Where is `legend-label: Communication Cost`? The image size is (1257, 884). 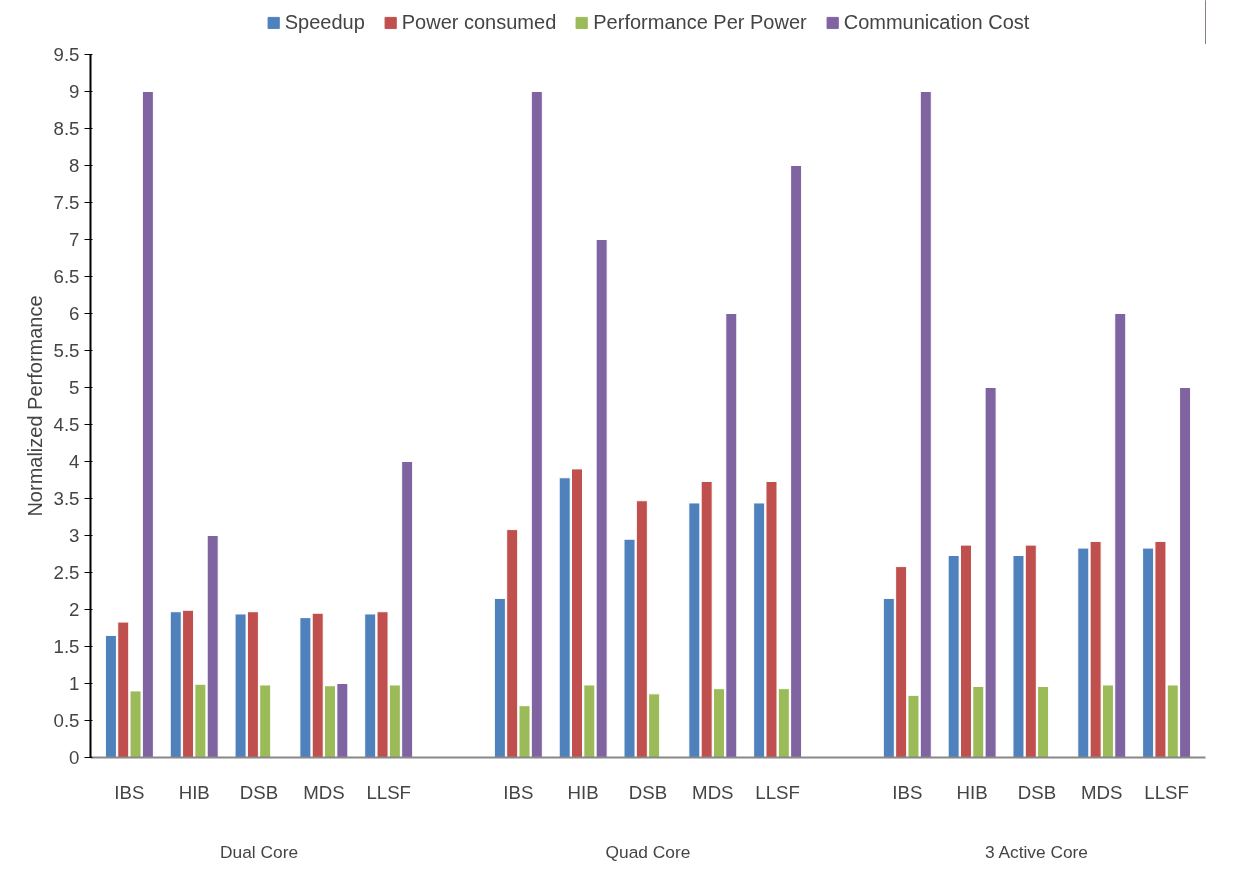 legend-label: Communication Cost is located at coordinates (936, 22).